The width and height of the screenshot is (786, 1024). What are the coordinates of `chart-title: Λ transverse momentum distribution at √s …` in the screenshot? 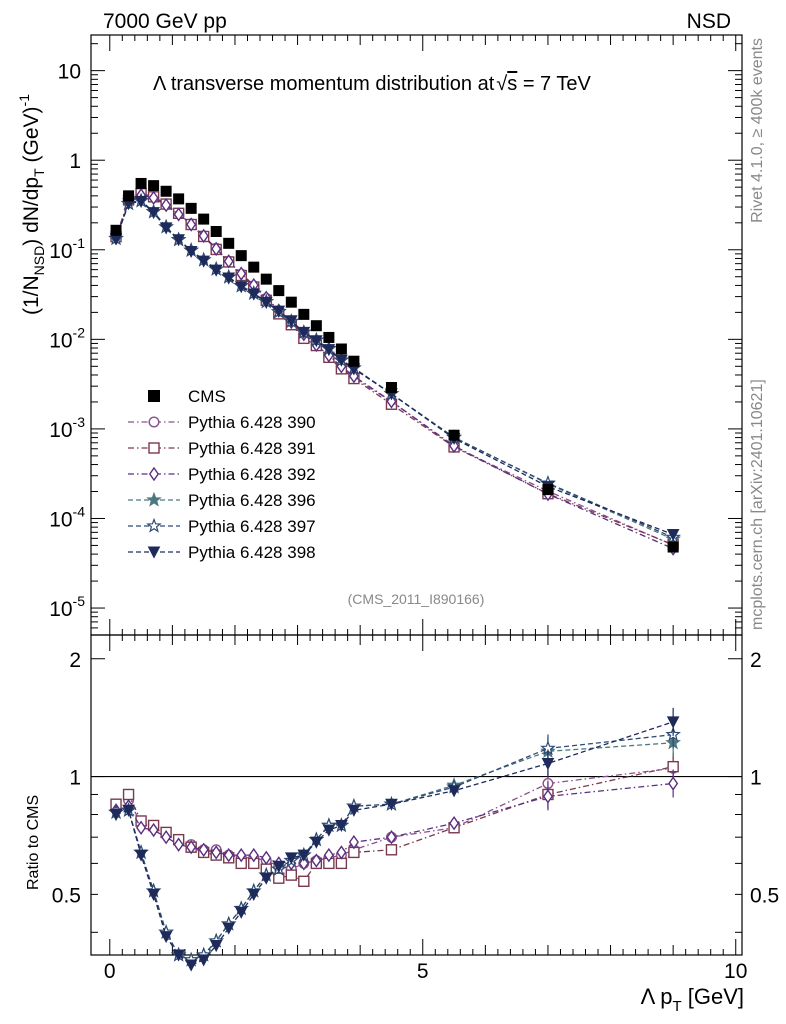 It's located at (372, 84).